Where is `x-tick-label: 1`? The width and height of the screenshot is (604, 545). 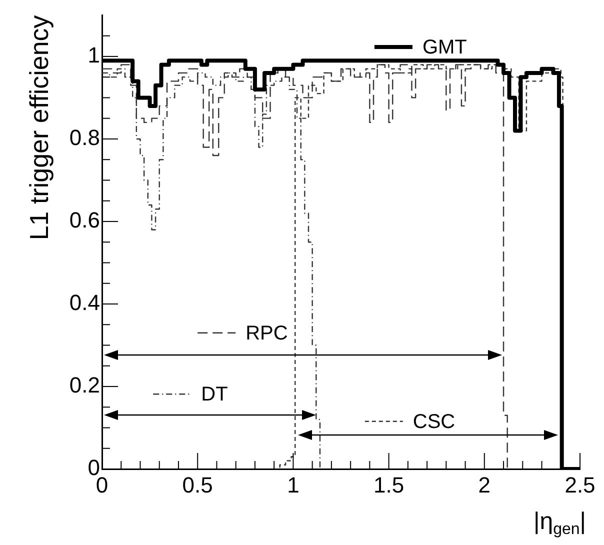 x-tick-label: 1 is located at coordinates (293, 485).